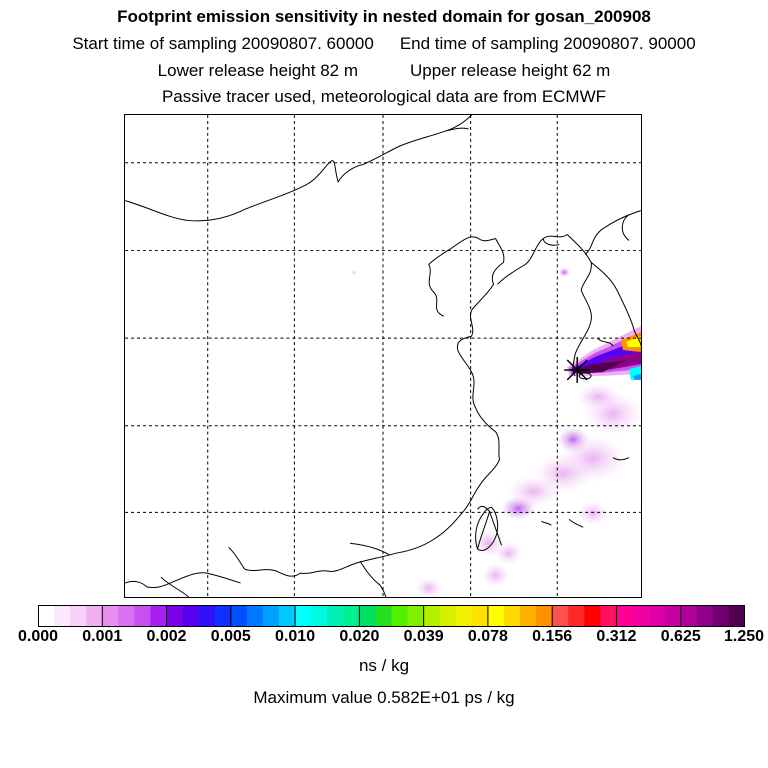 The width and height of the screenshot is (768, 768). I want to click on colorbar-tick-label: 0.020, so click(359, 636).